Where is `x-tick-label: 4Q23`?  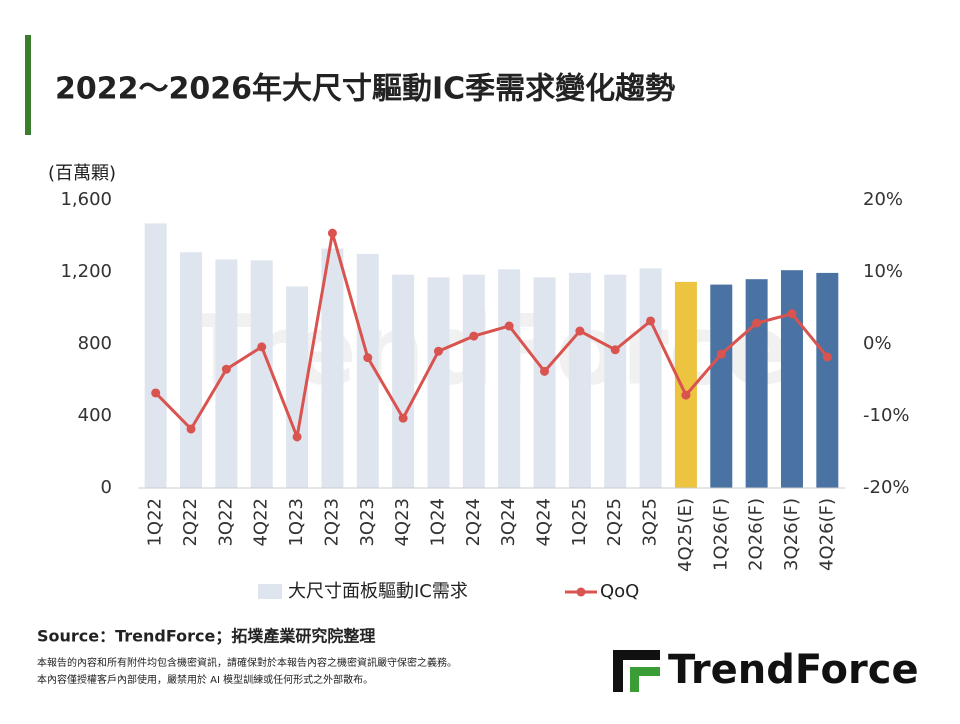
x-tick-label: 4Q23 is located at coordinates (402, 522).